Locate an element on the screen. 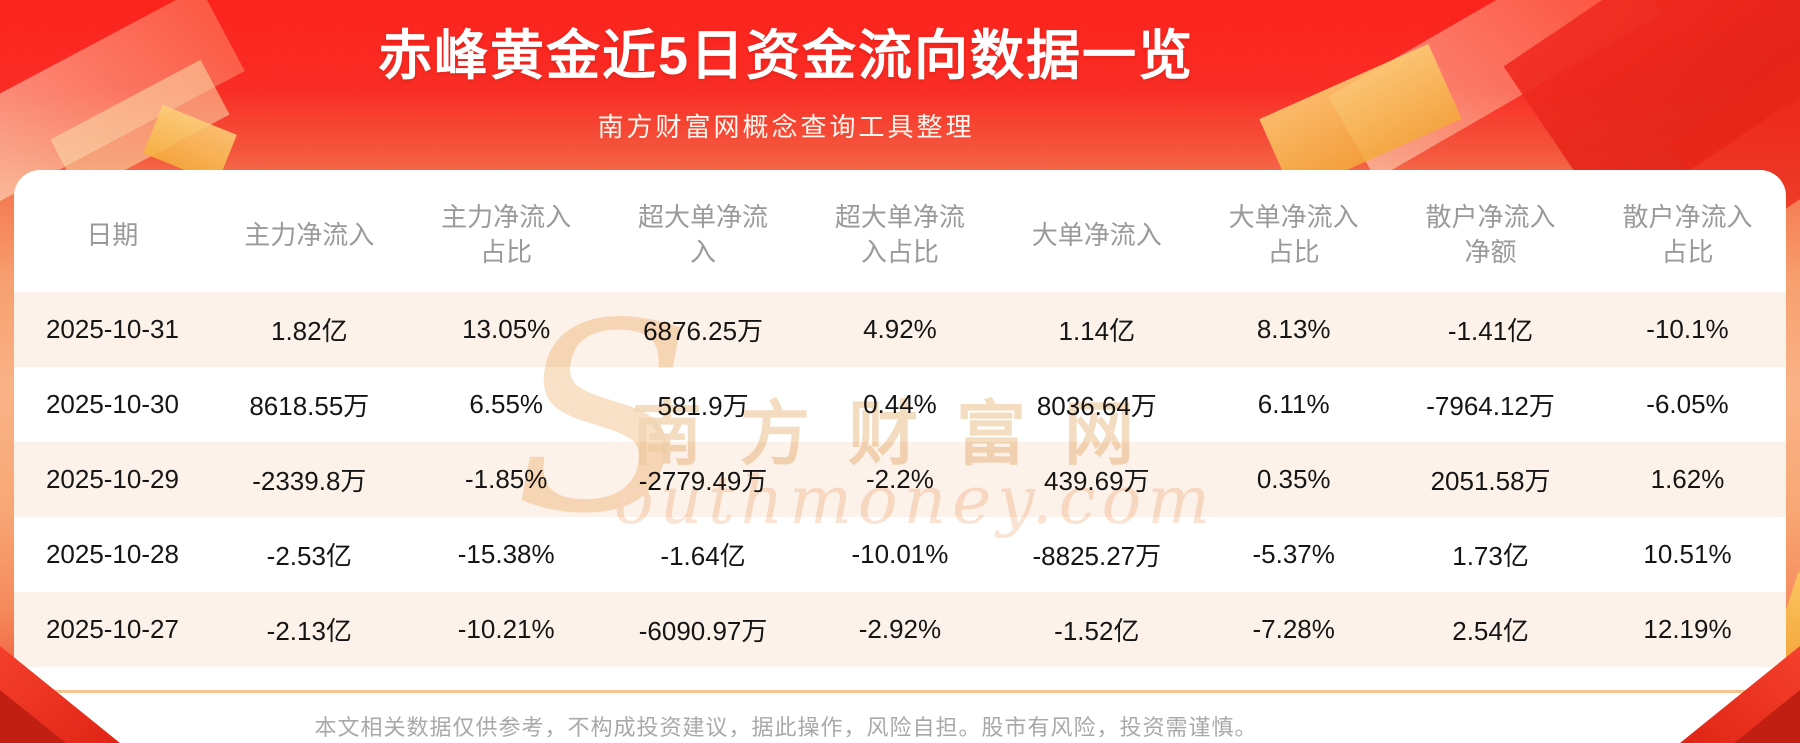 Image resolution: width=1800 pixels, height=743 pixels. col-header-large-order-net-inflow-ratio: 大单净流入 占比 is located at coordinates (1293, 235).